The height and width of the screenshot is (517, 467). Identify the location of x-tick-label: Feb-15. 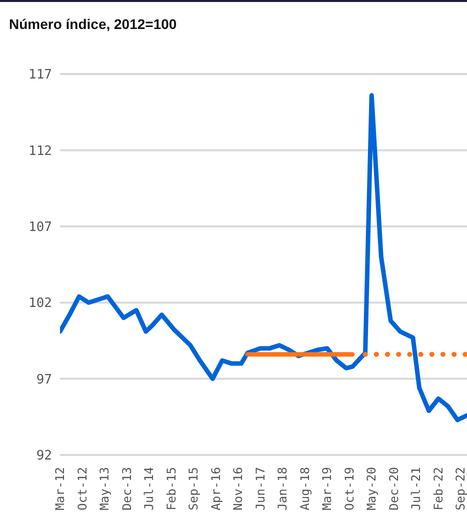
(171, 488).